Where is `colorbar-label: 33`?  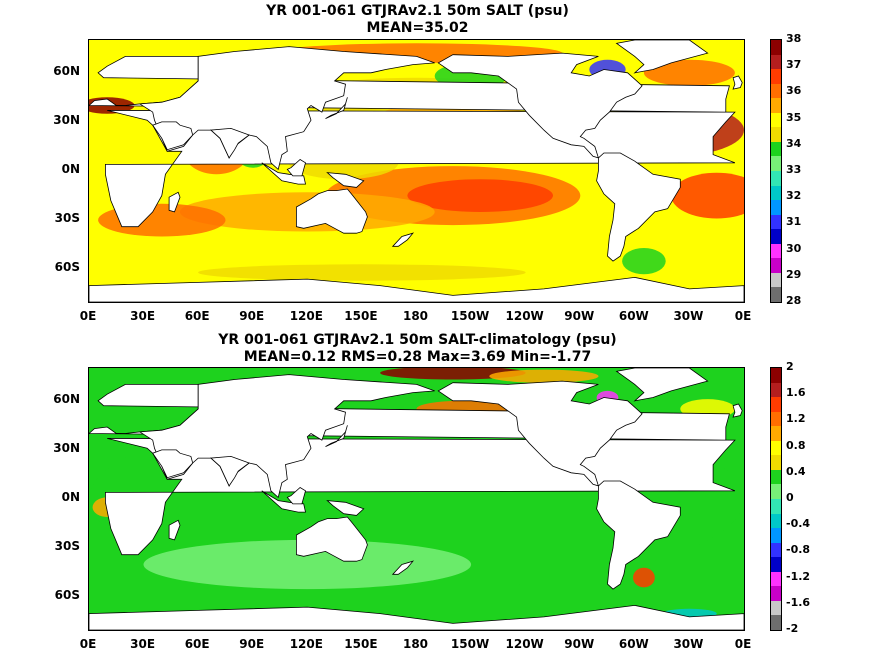
colorbar-label: 33 is located at coordinates (794, 169).